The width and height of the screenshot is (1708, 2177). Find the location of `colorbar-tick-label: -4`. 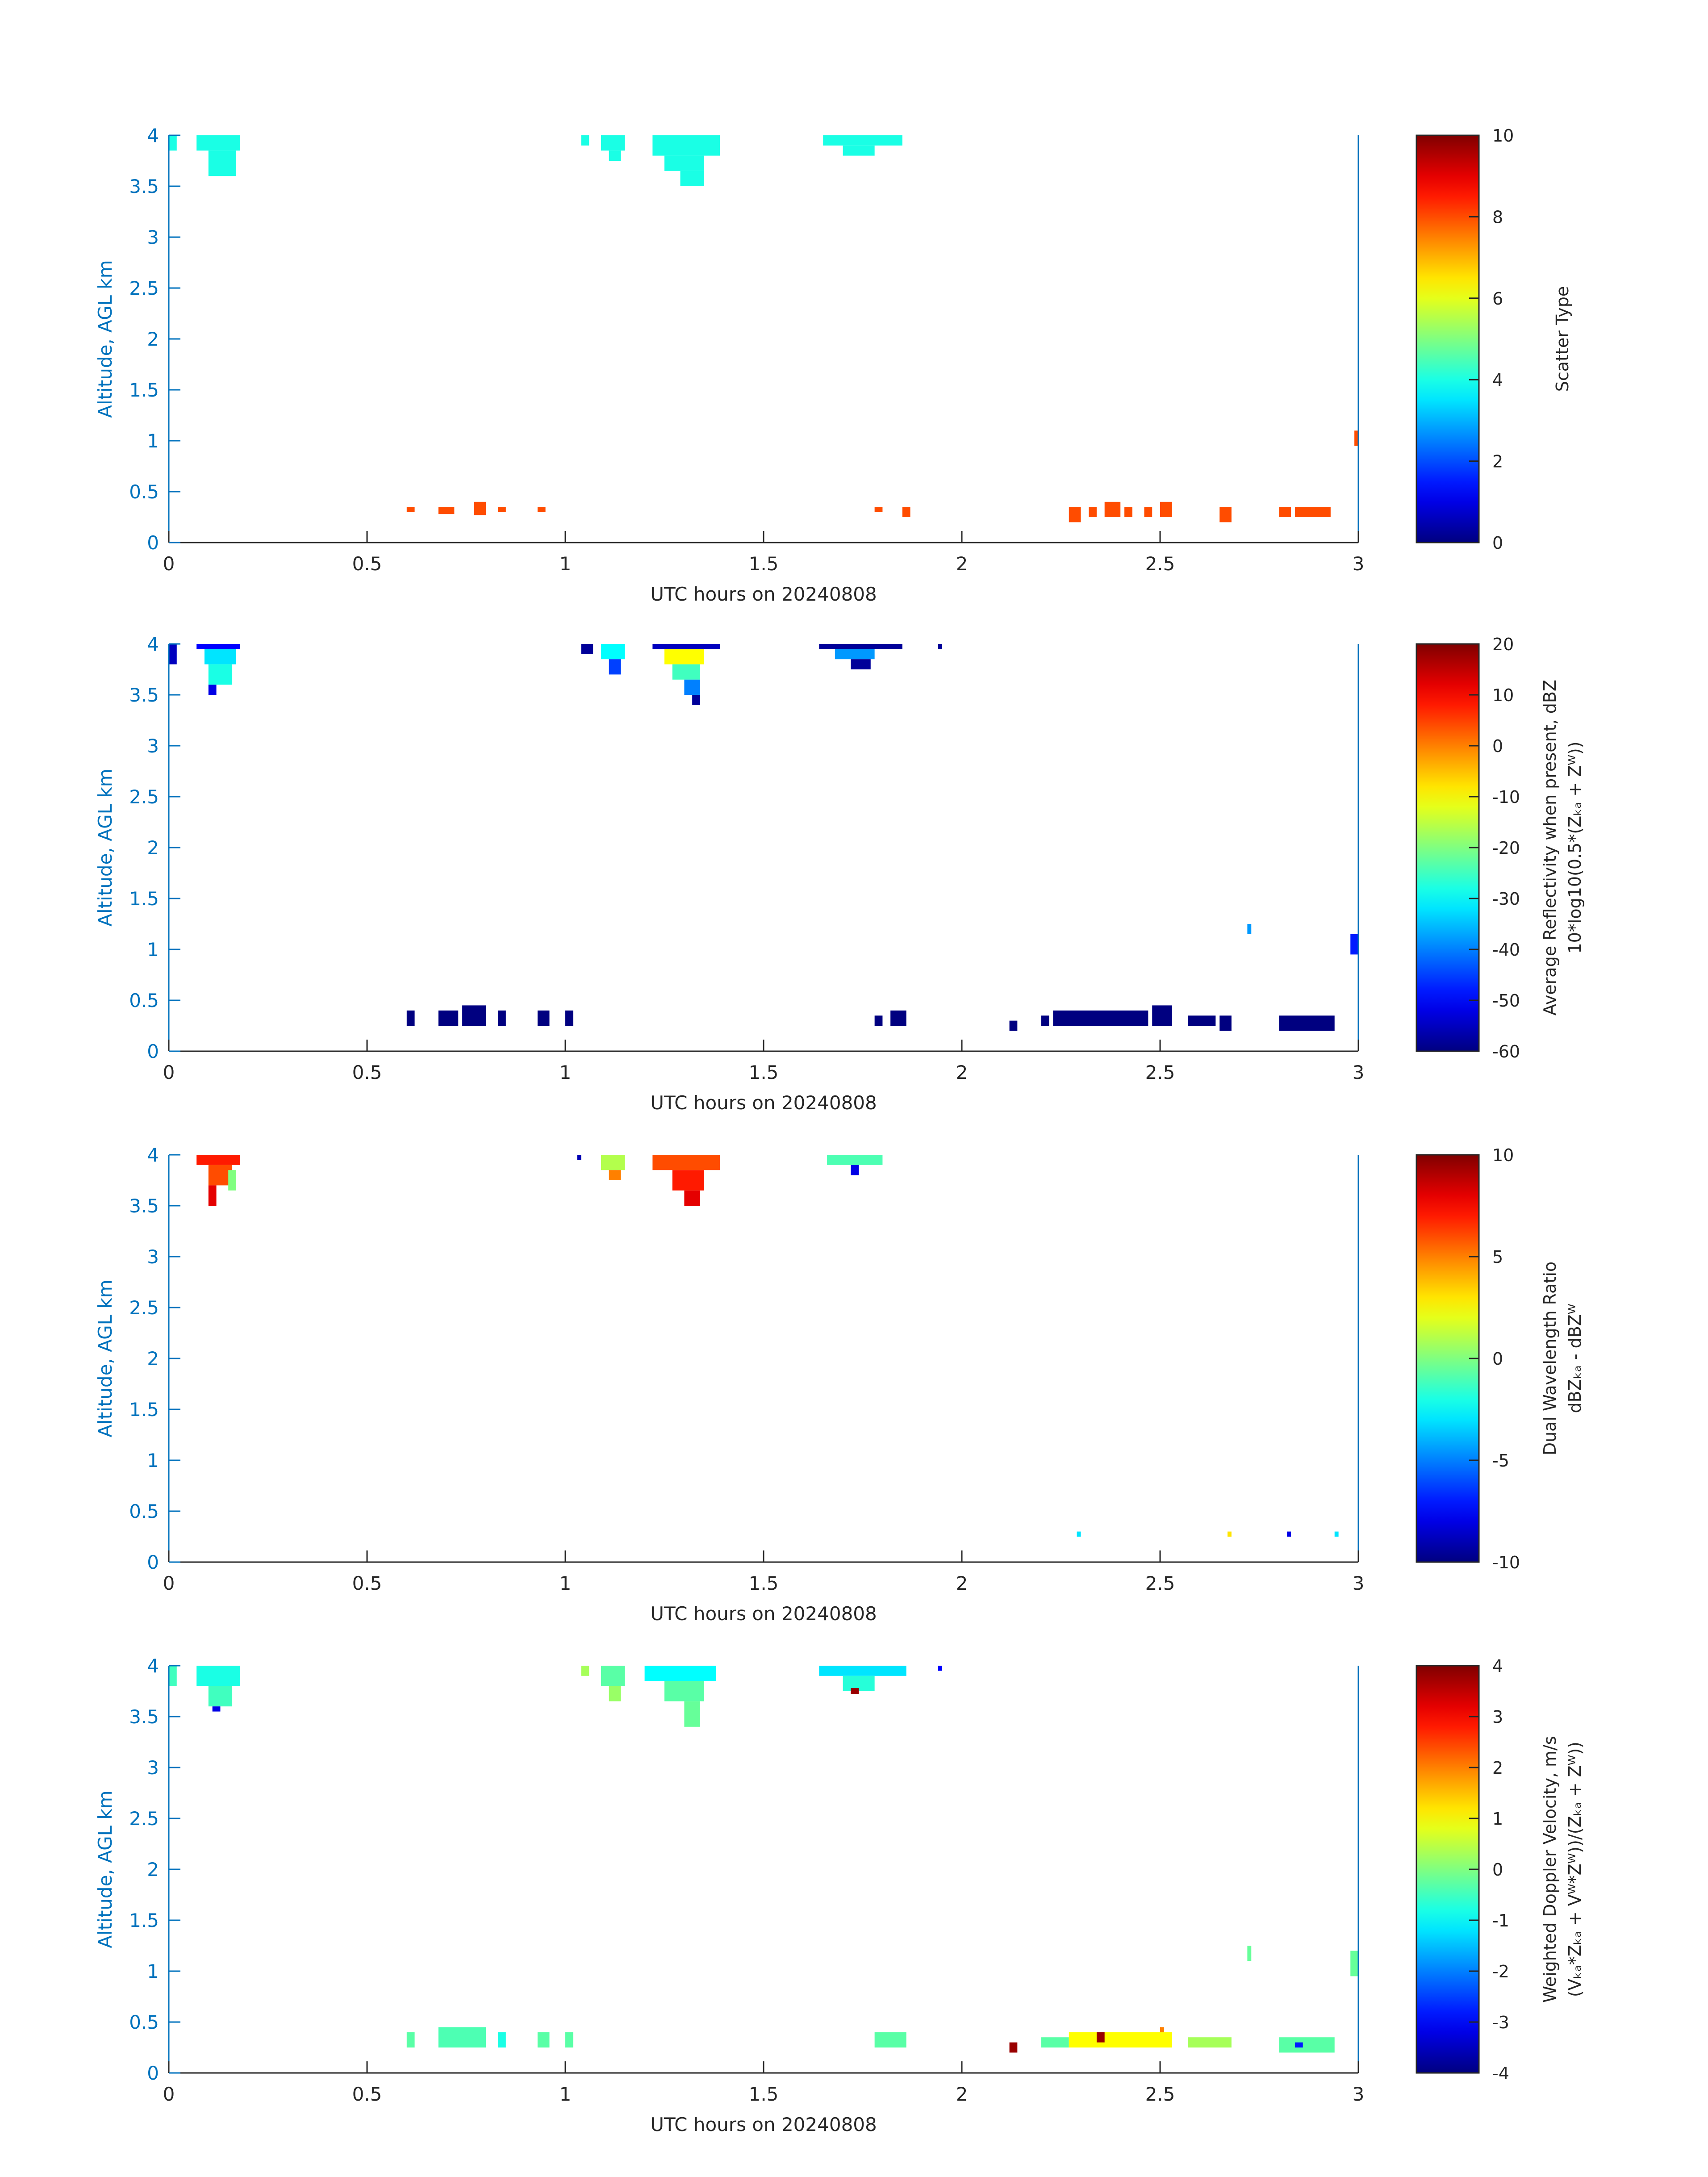

colorbar-tick-label: -4 is located at coordinates (1500, 2073).